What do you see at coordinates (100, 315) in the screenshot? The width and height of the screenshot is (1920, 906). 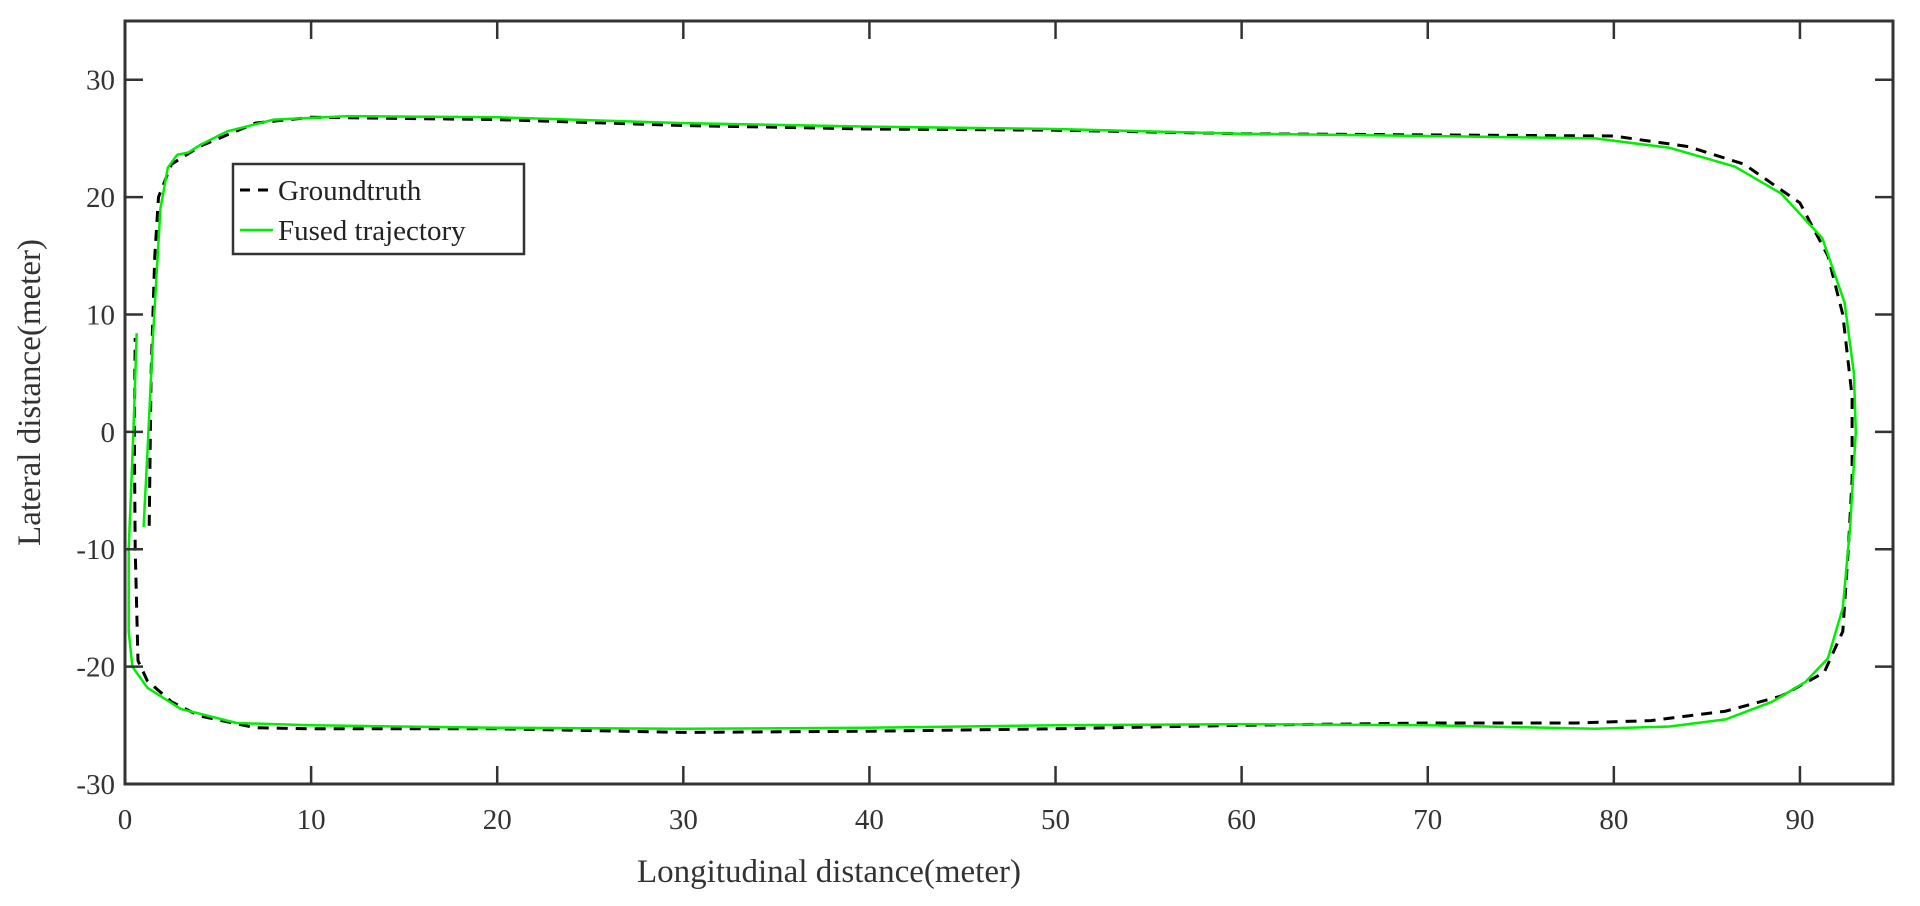 I see `y-tick-label: 10` at bounding box center [100, 315].